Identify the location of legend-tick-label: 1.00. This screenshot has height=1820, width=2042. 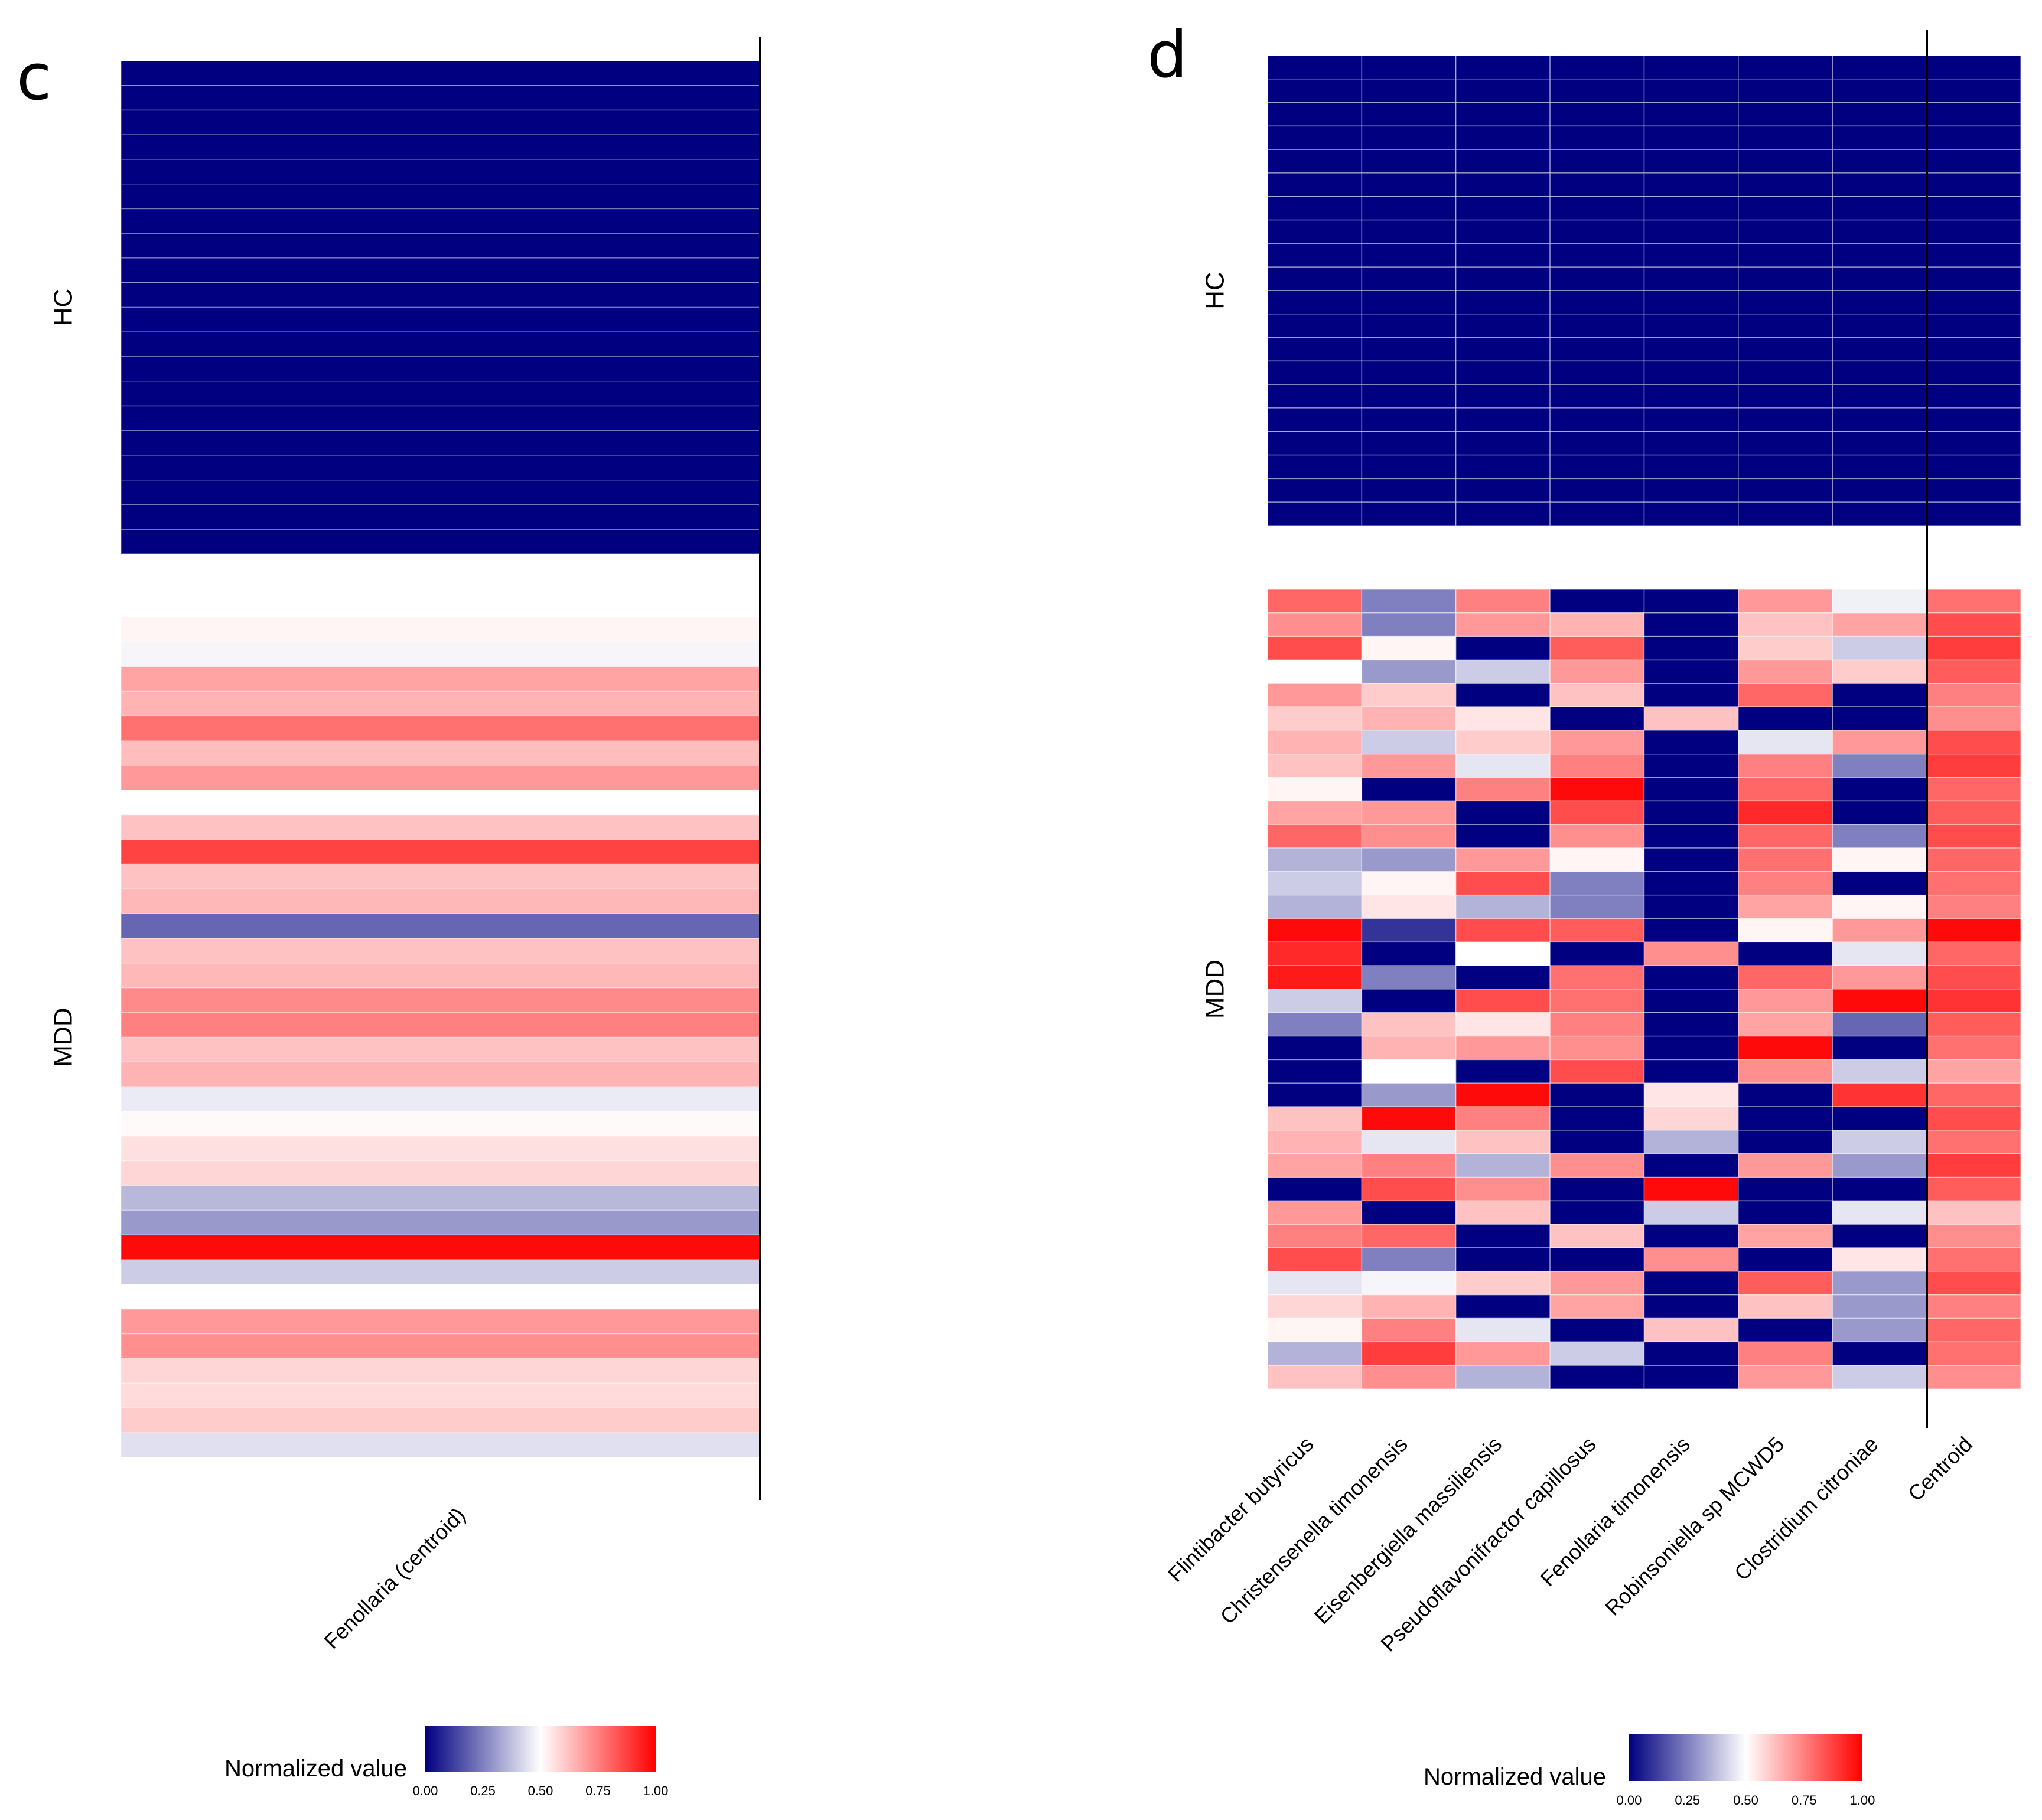
(656, 1790).